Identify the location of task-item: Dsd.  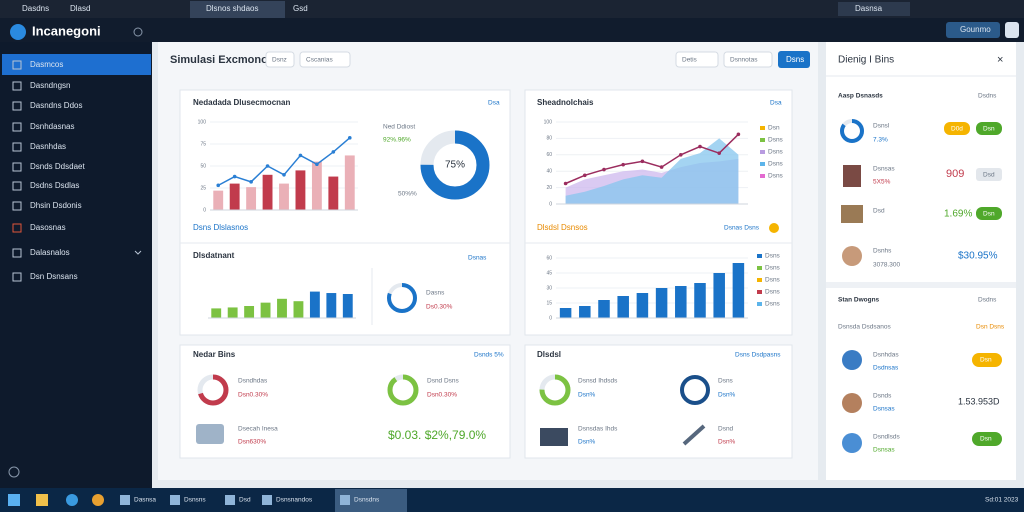
(245, 500).